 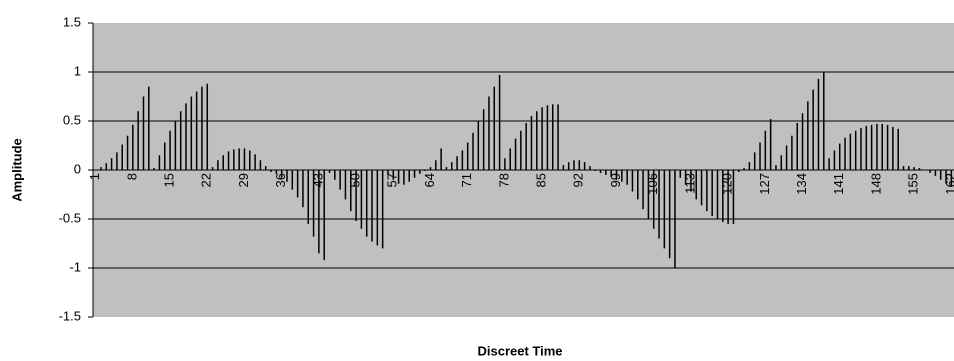 What do you see at coordinates (169, 180) in the screenshot?
I see `x-tick-label: 15` at bounding box center [169, 180].